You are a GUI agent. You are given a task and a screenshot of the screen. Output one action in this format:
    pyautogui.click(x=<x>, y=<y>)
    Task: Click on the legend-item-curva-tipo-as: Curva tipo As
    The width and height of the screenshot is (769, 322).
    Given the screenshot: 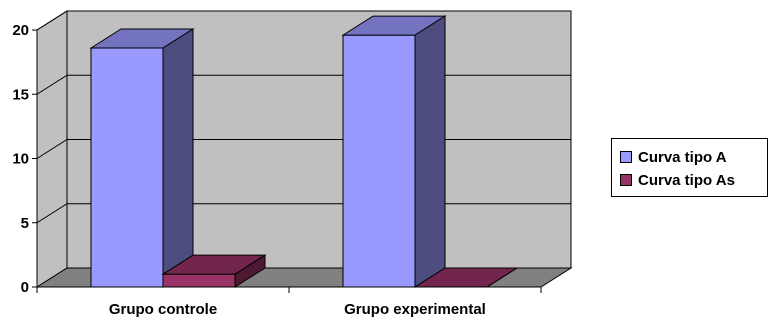 What is the action you would take?
    pyautogui.click(x=677, y=180)
    